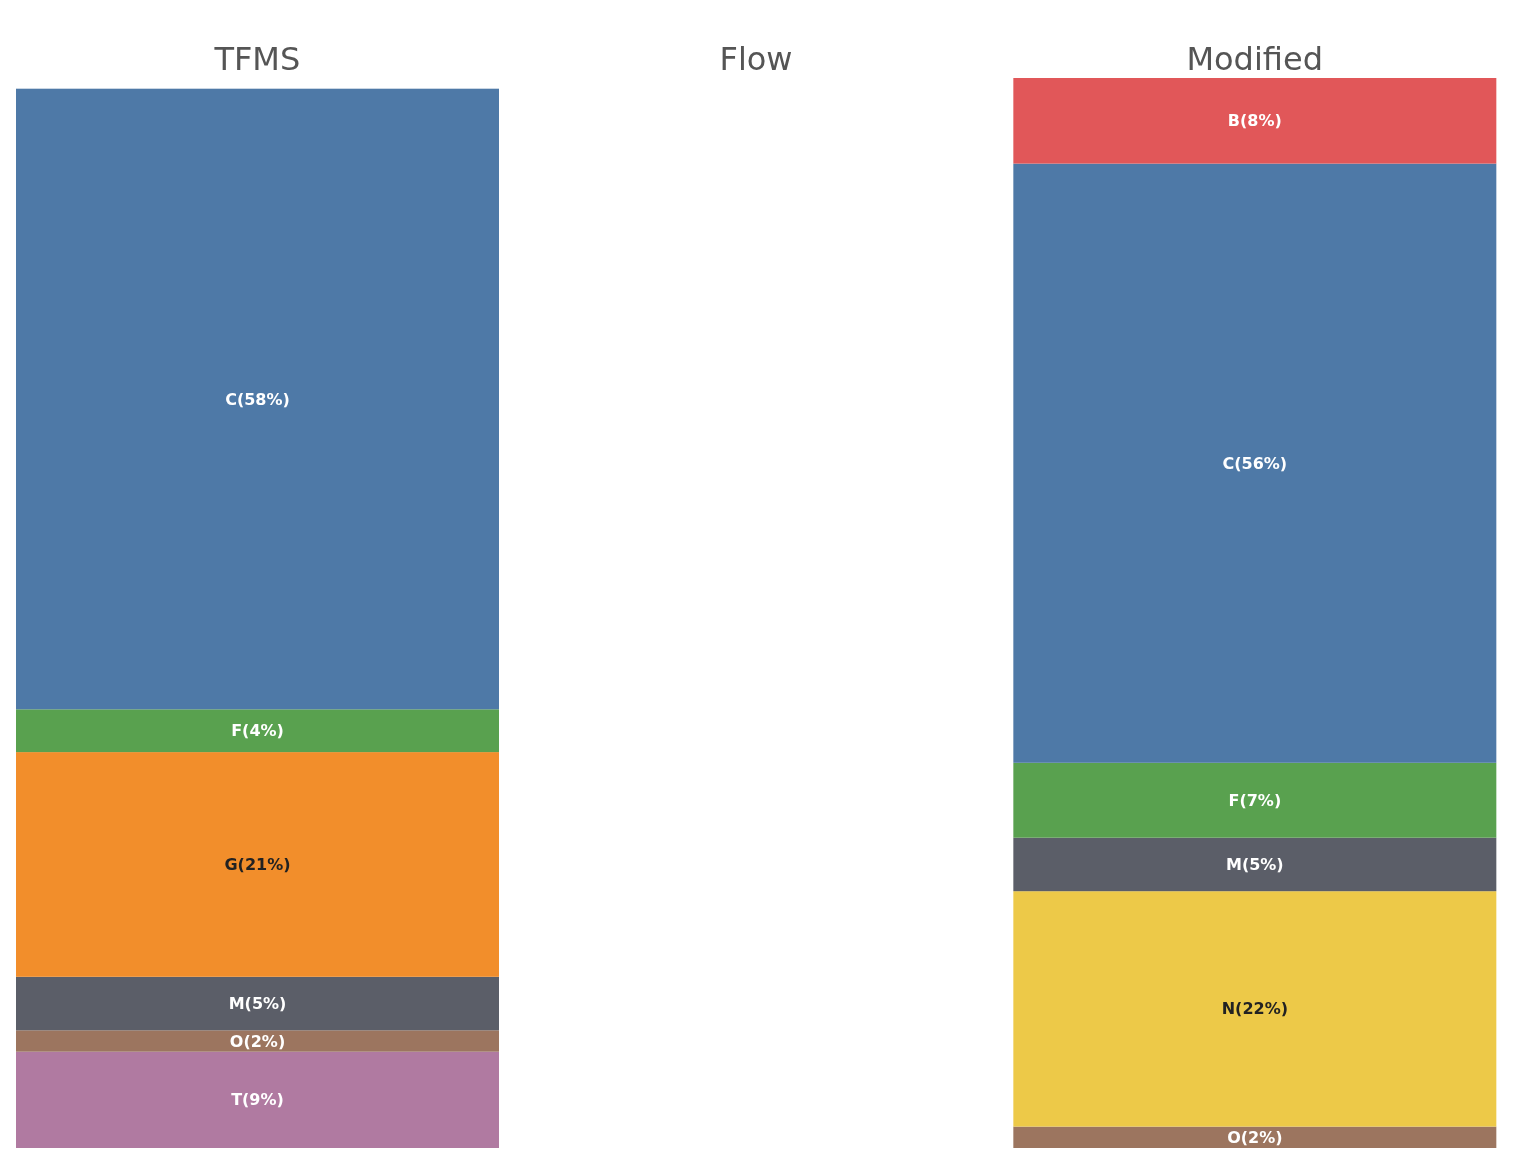 Image resolution: width=1524 pixels, height=1160 pixels. What do you see at coordinates (257, 59) in the screenshot?
I see `category-label: TFMS` at bounding box center [257, 59].